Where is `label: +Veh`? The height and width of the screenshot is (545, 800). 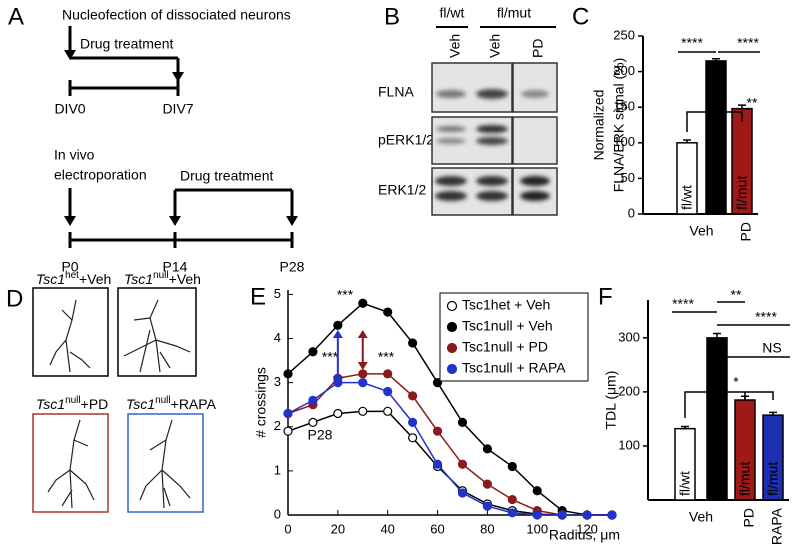 label: +Veh is located at coordinates (95, 279).